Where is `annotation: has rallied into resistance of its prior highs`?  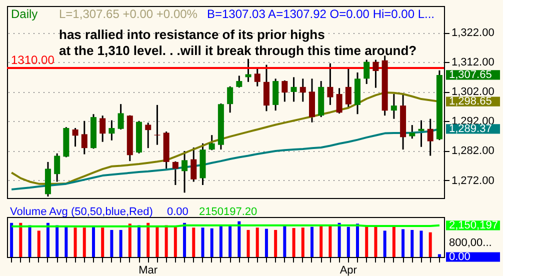 annotation: has rallied into resistance of its prior highs is located at coordinates (192, 34).